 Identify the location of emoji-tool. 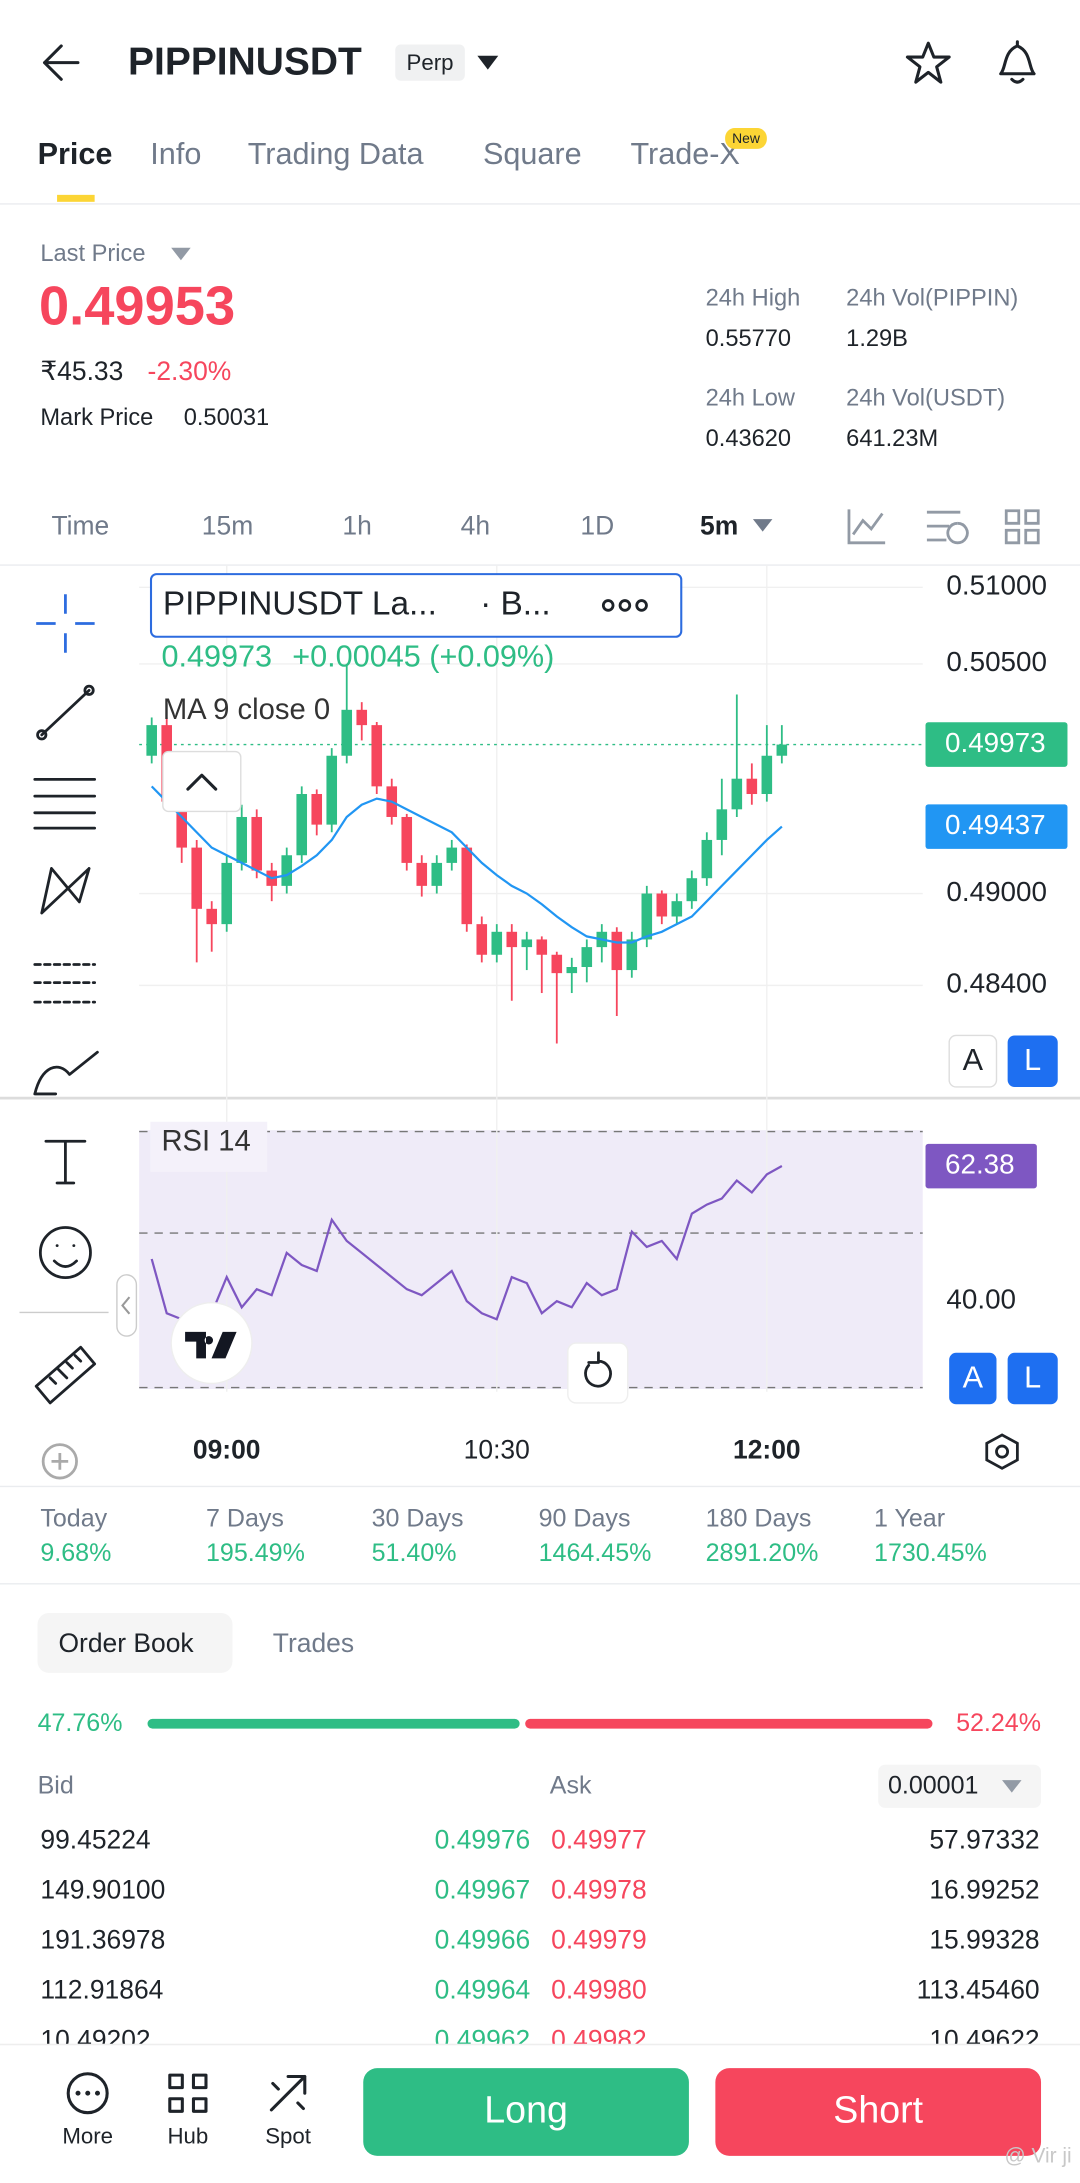
(65, 1253).